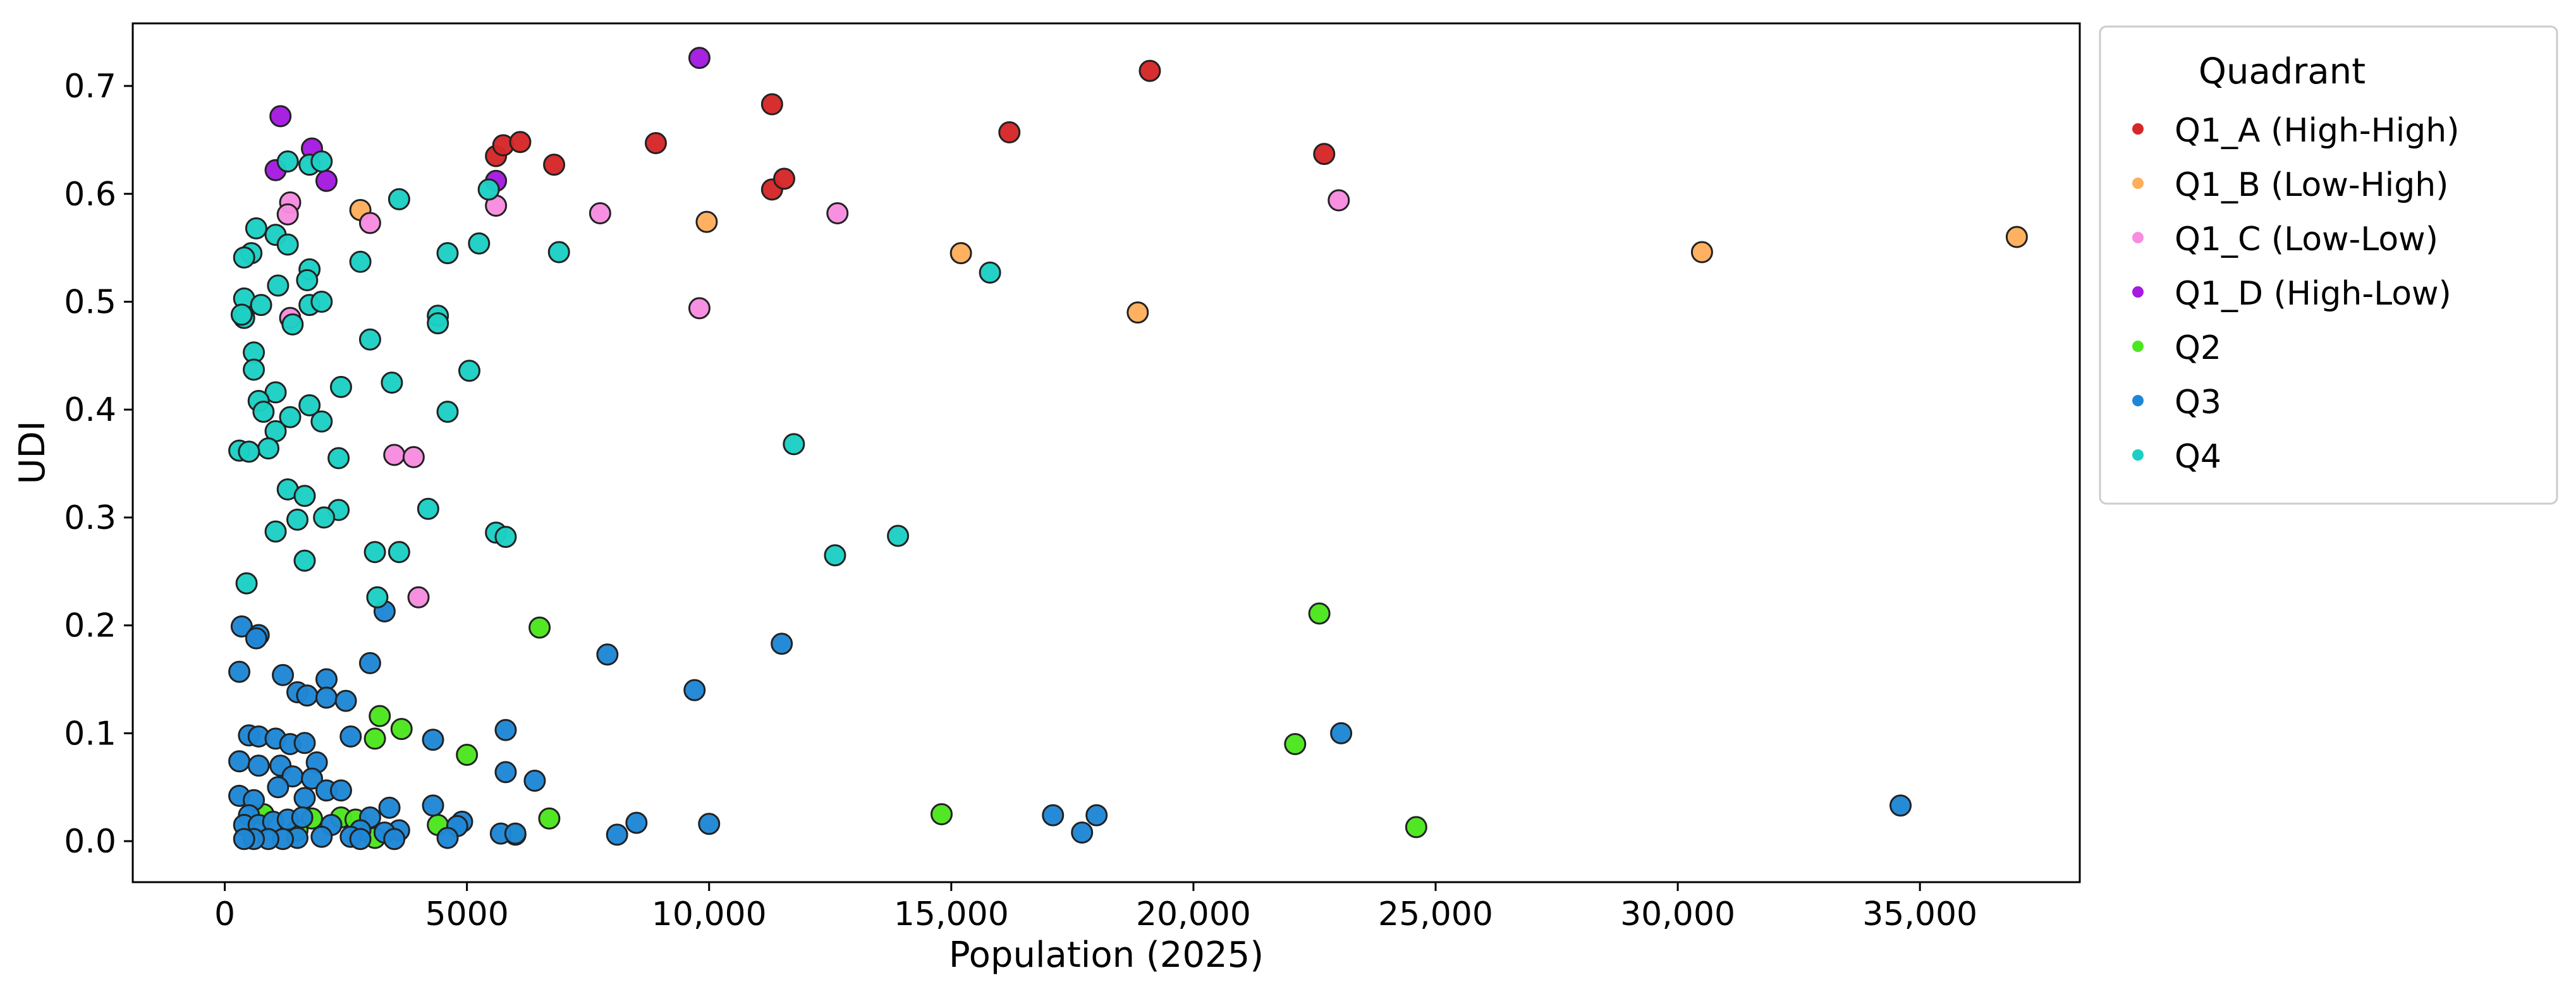 This screenshot has height=994, width=2576. I want to click on x-tick-label: 5000, so click(466, 914).